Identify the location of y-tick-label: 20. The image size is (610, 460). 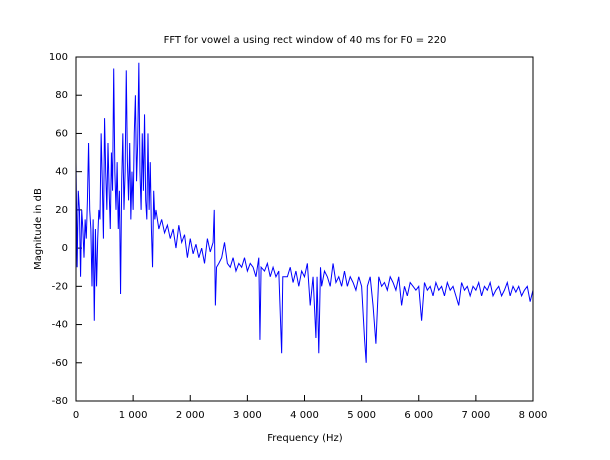
(61, 210).